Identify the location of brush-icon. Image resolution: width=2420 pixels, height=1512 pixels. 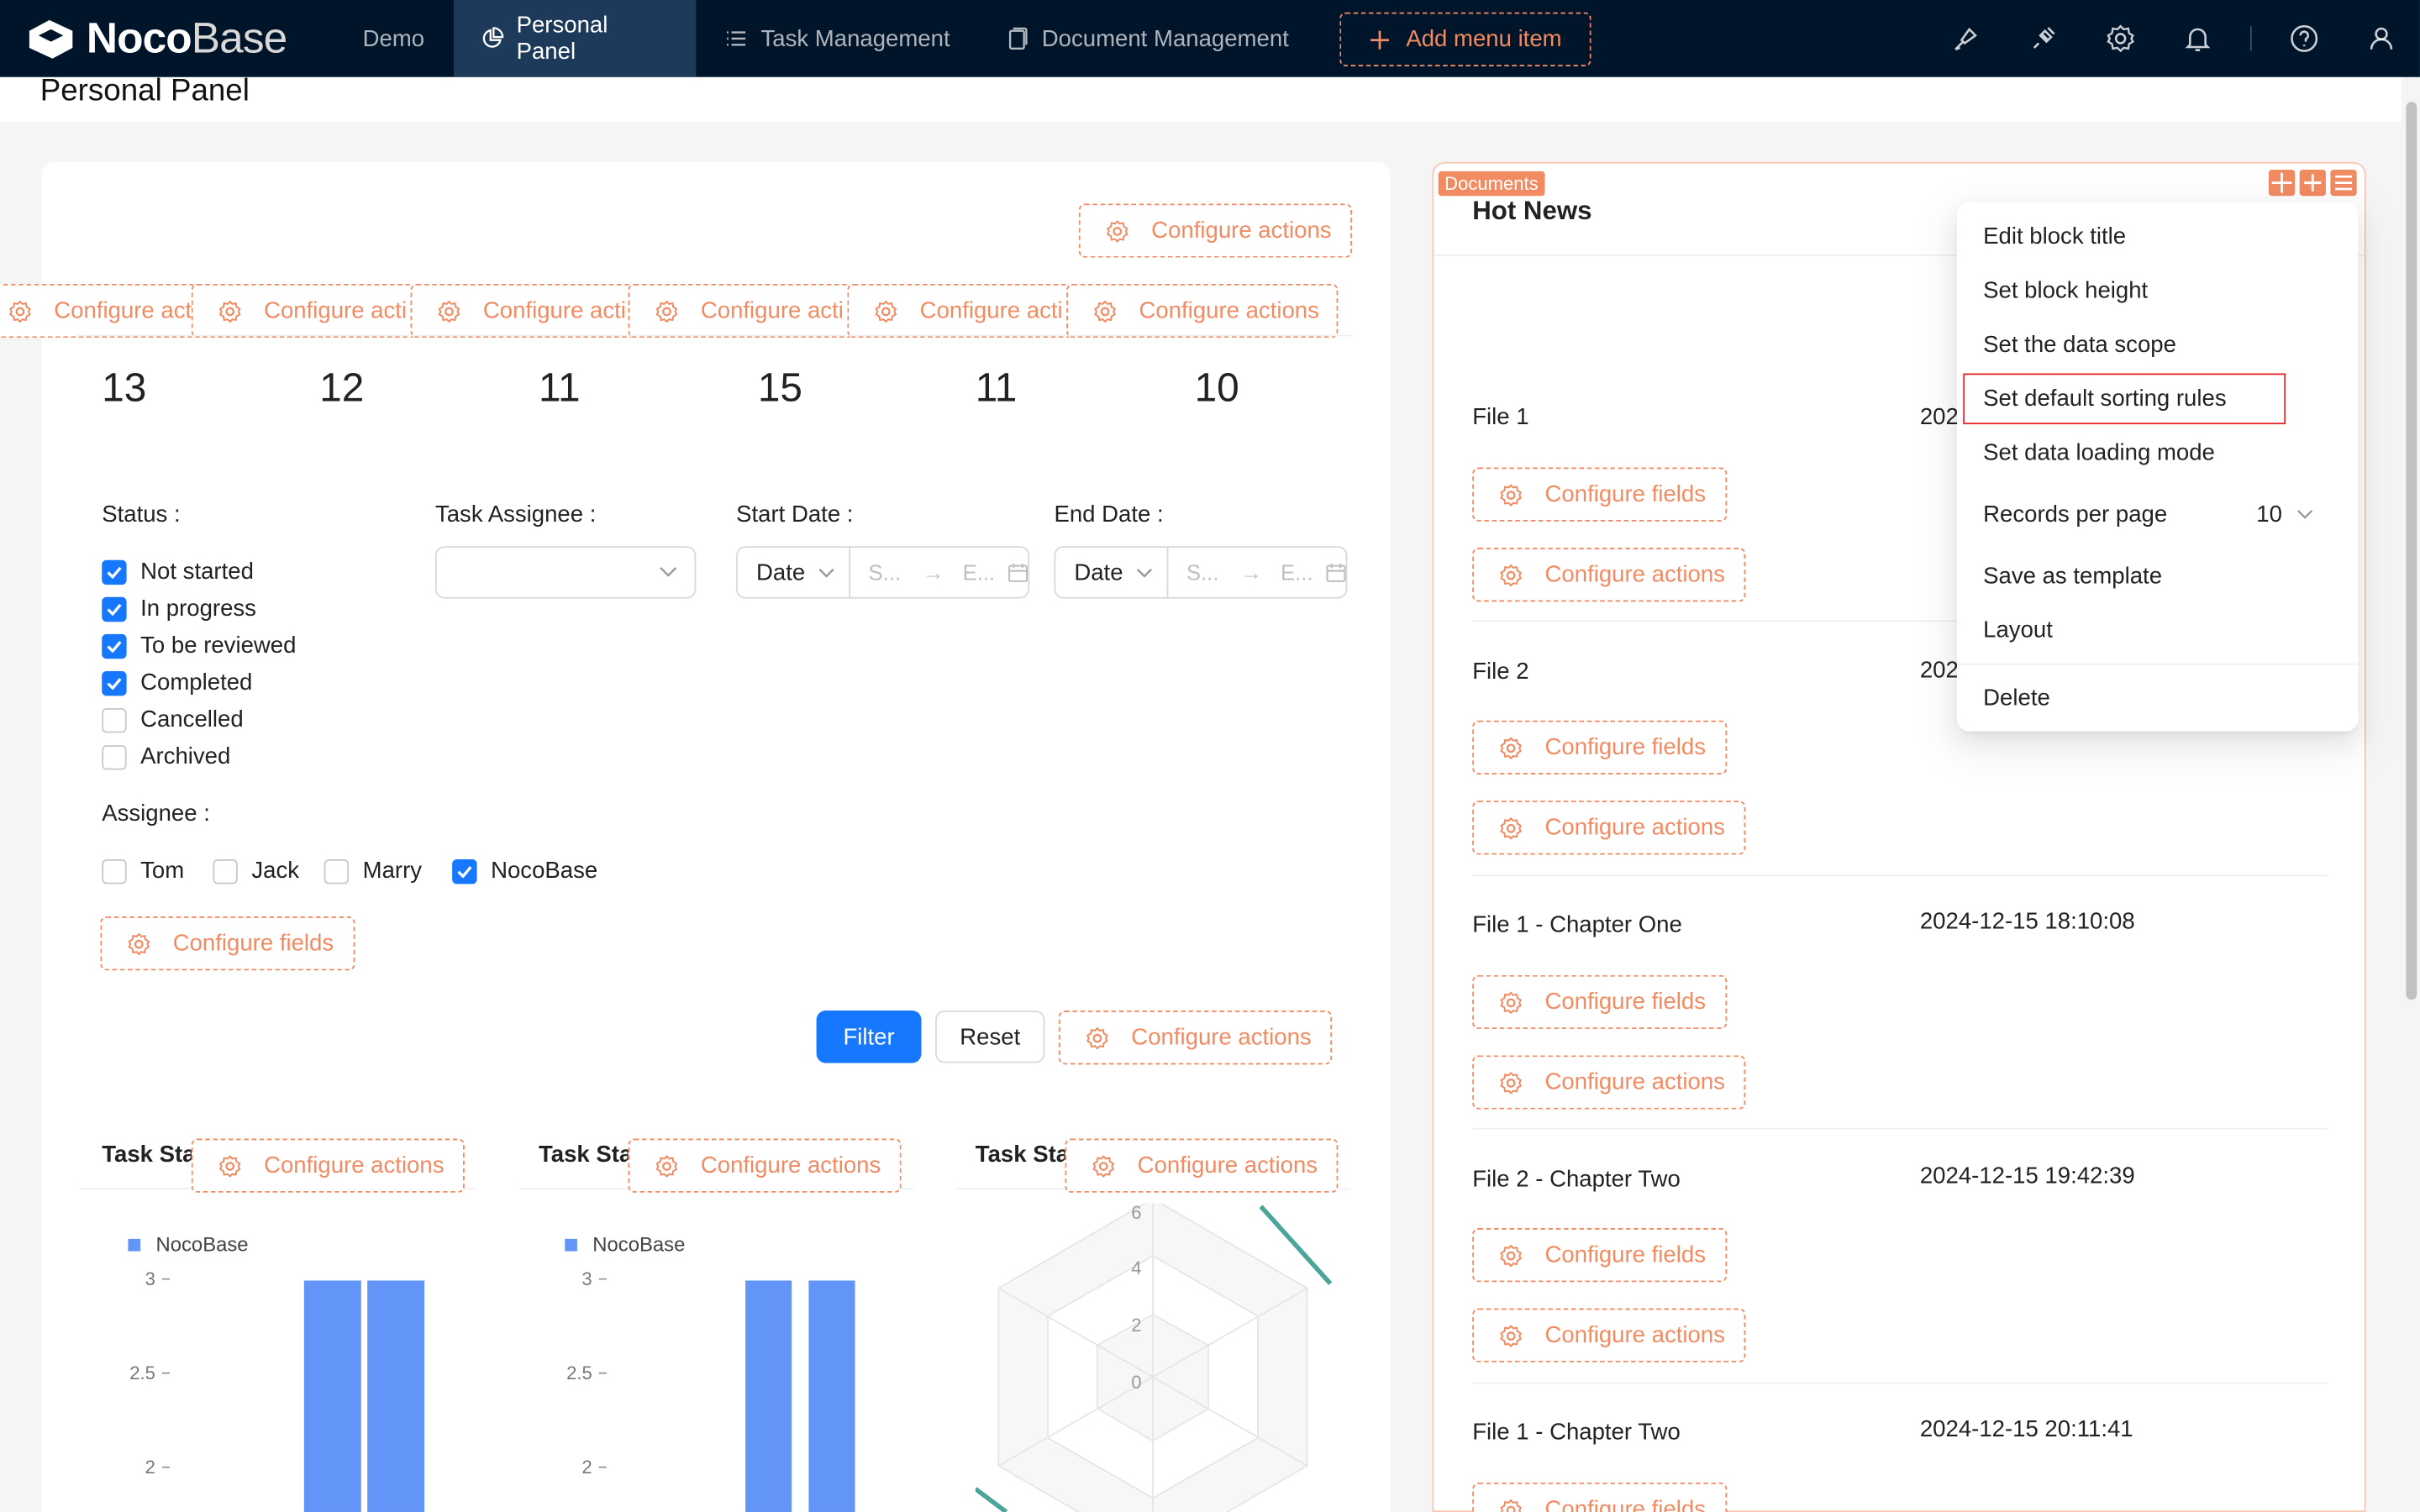
(1967, 39).